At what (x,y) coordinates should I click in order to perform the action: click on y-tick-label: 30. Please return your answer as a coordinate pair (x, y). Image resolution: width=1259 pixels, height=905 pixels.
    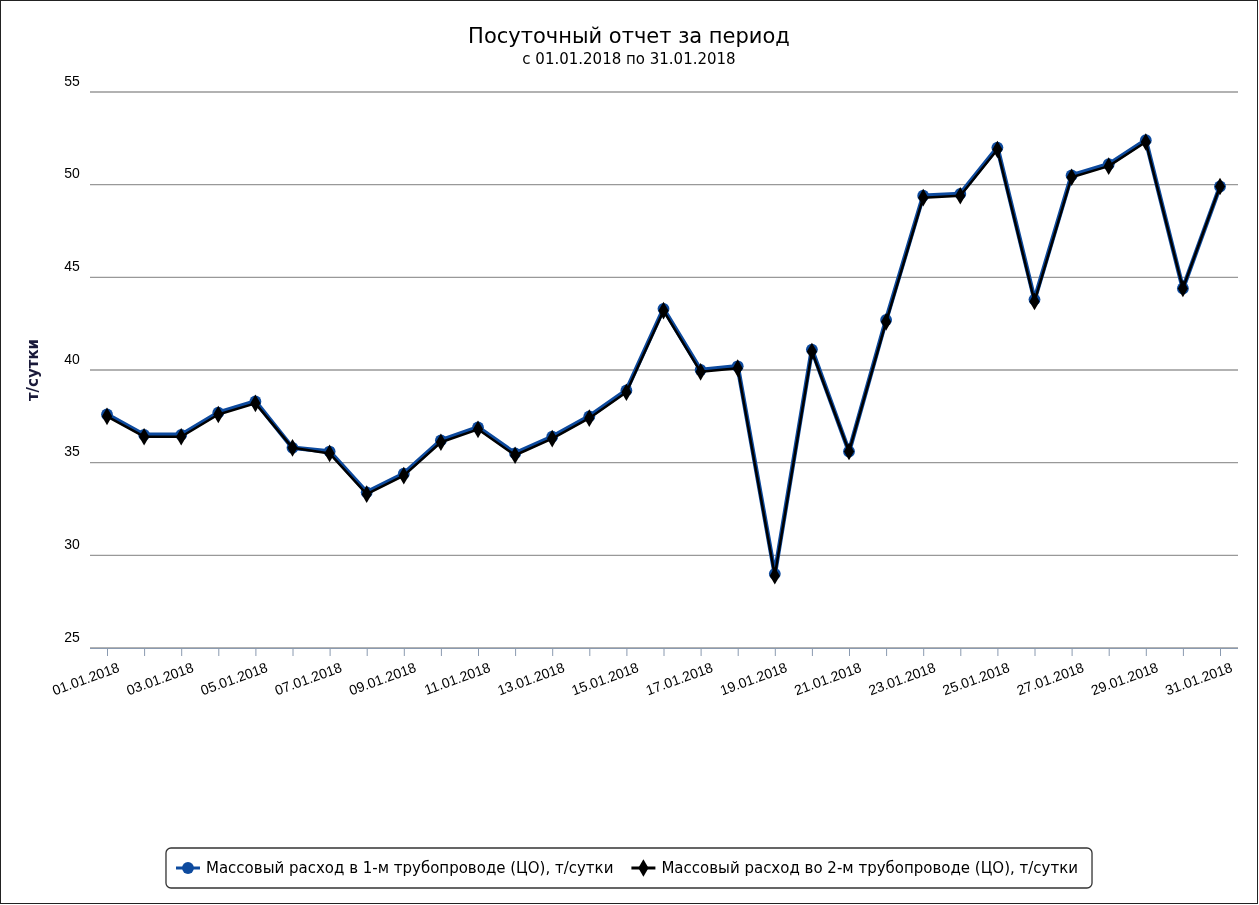
    Looking at the image, I should click on (72, 543).